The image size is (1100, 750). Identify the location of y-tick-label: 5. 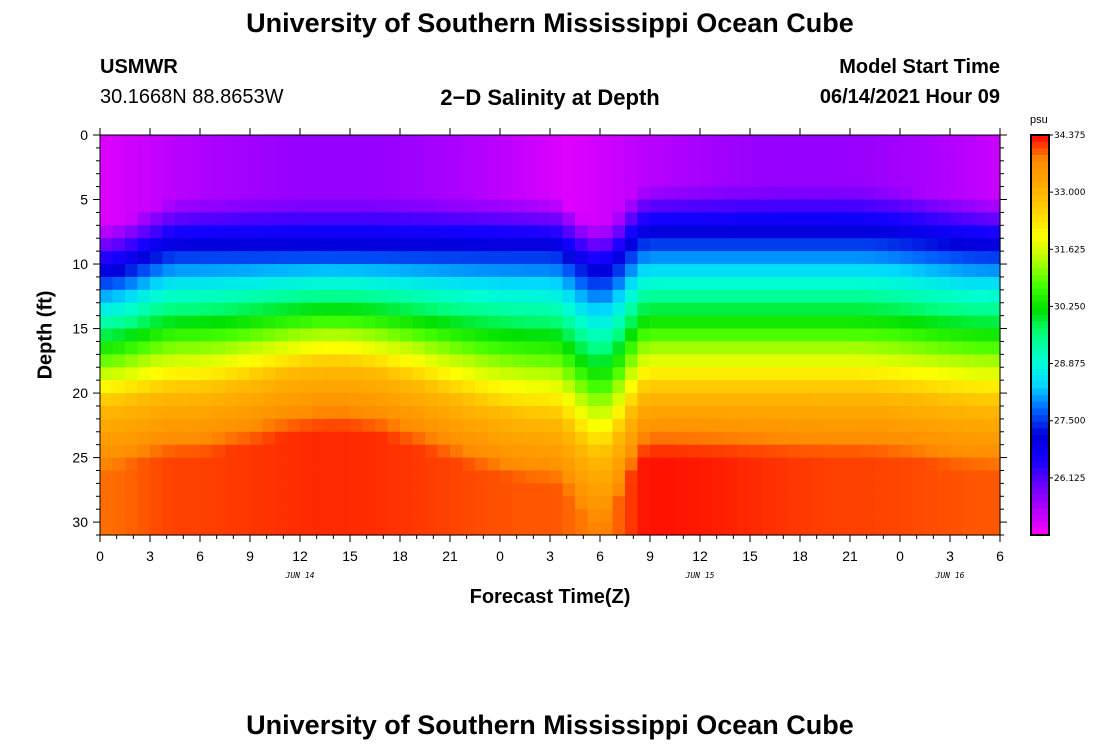
(84, 200).